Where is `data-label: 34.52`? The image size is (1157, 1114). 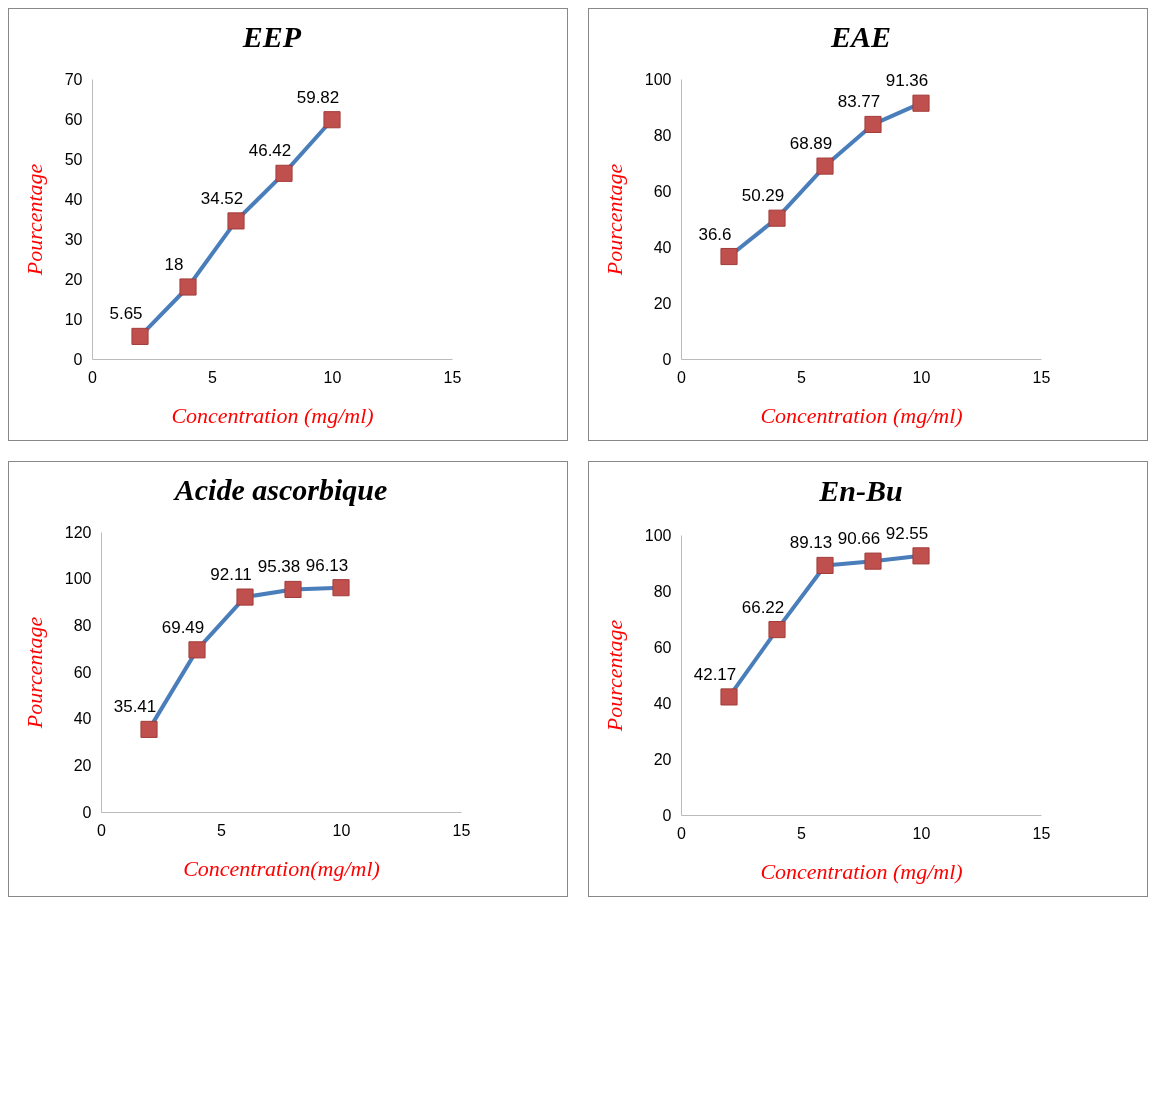 data-label: 34.52 is located at coordinates (222, 198).